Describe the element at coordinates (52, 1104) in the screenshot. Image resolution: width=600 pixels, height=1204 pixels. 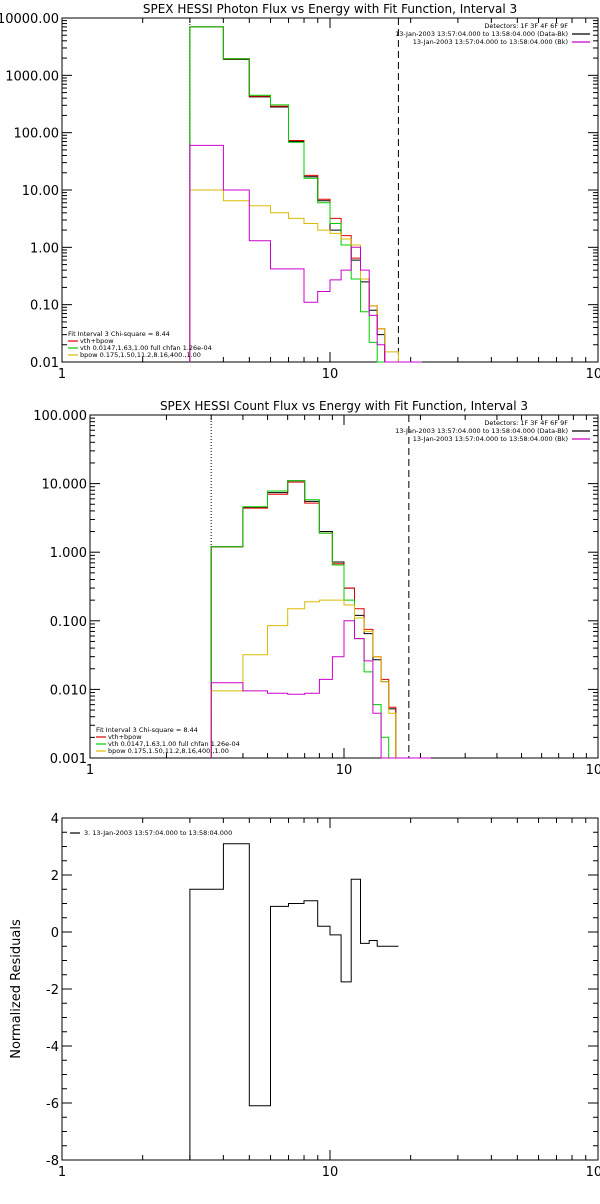
I see `y-tick-label: -6` at that location.